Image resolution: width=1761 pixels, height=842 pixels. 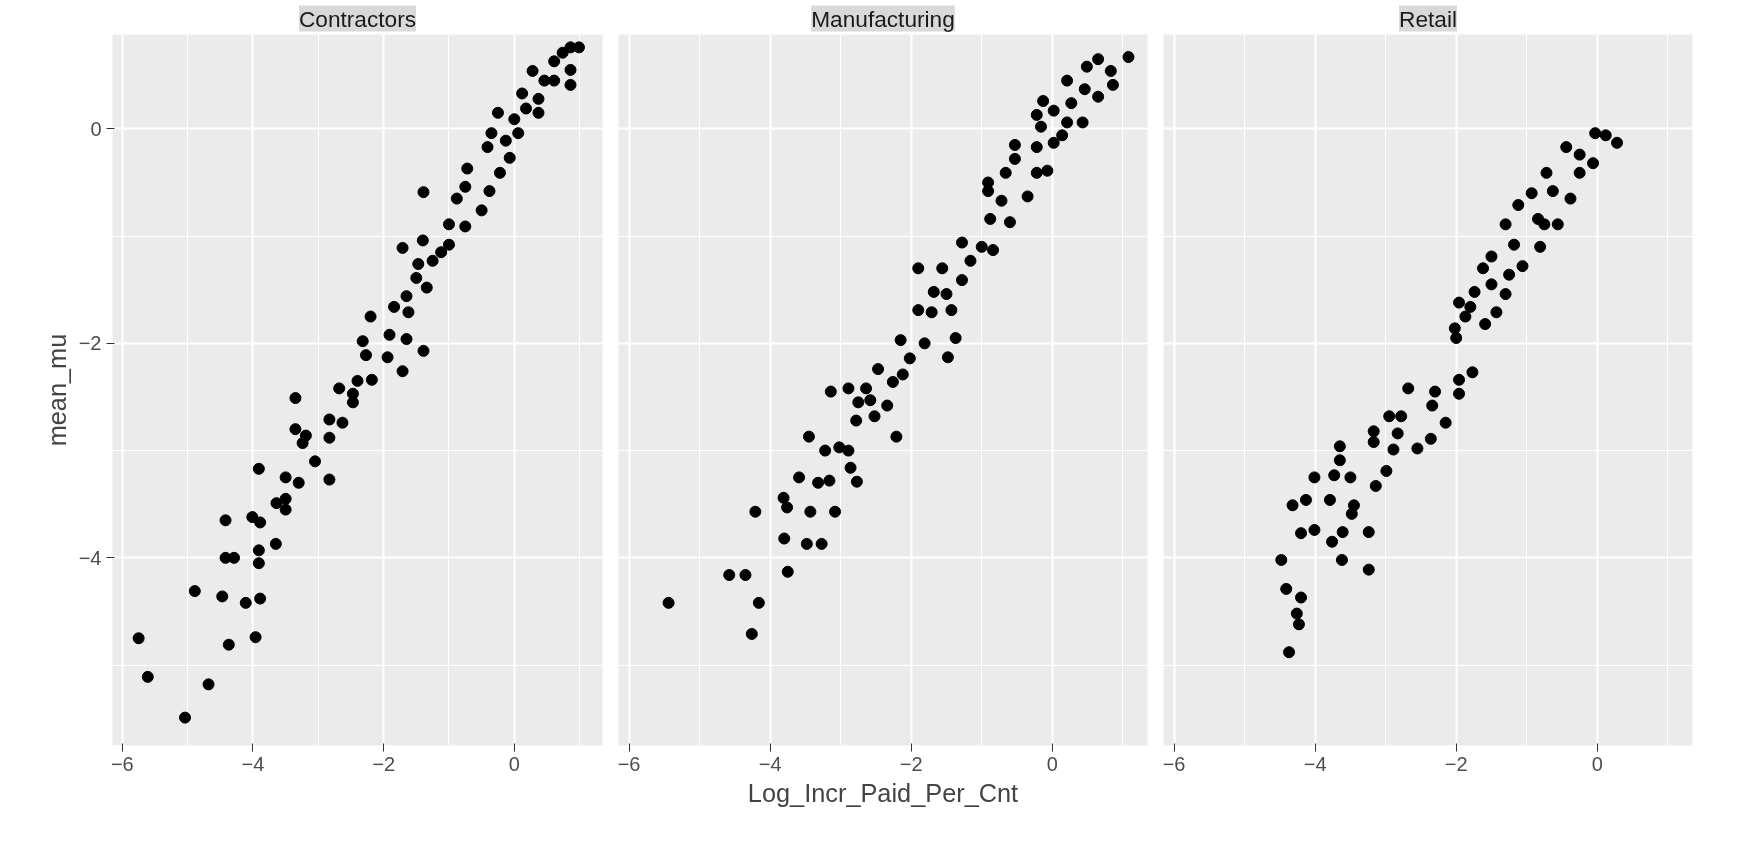 What do you see at coordinates (883, 792) in the screenshot?
I see `x-axis-title: Log_Incr_Paid_Per_Cnt` at bounding box center [883, 792].